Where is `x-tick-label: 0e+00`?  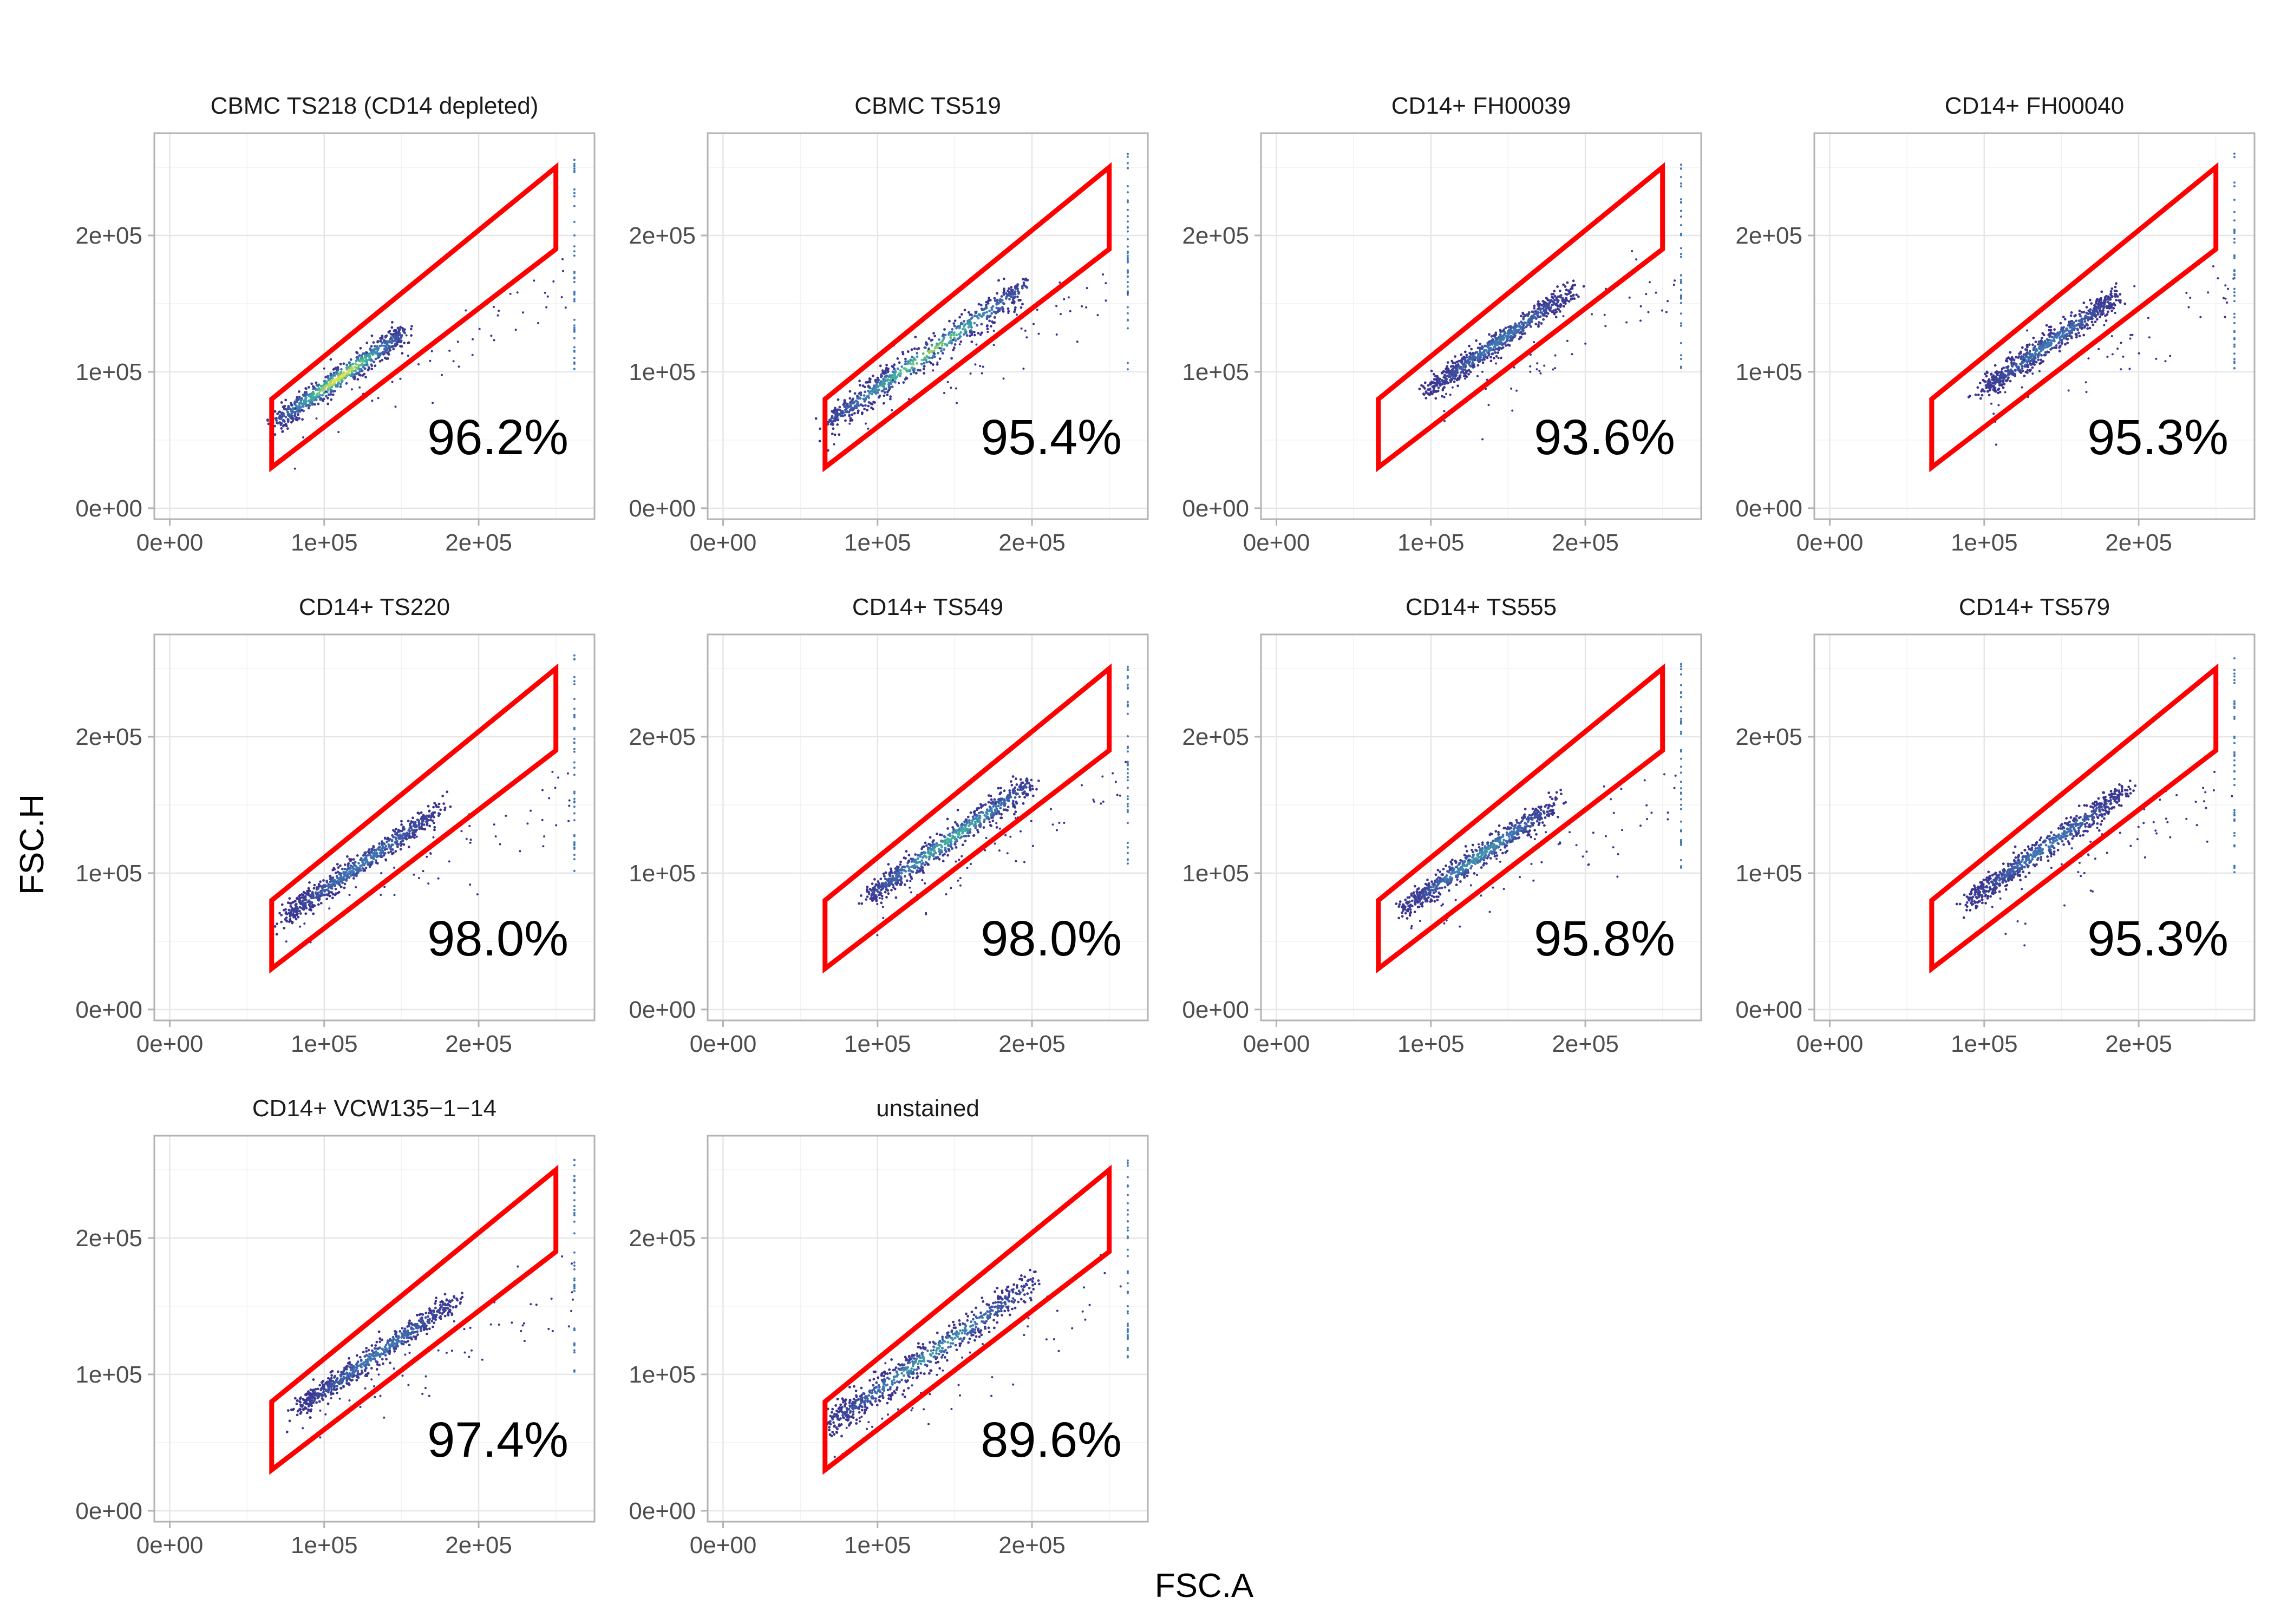 x-tick-label: 0e+00 is located at coordinates (1277, 542).